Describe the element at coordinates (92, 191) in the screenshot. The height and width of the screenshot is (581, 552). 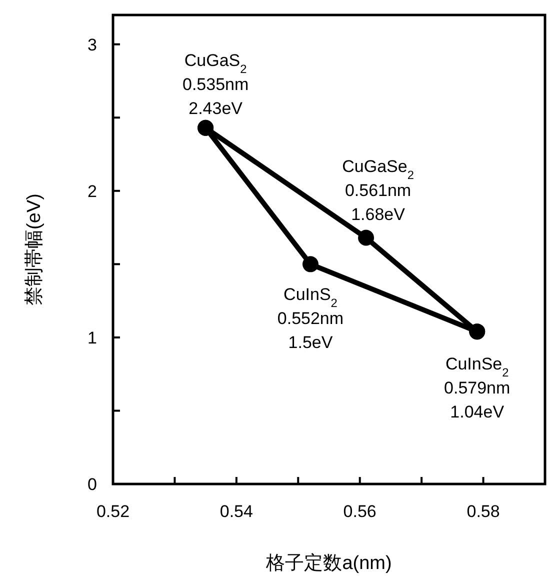
I see `y-tick-label: 2` at that location.